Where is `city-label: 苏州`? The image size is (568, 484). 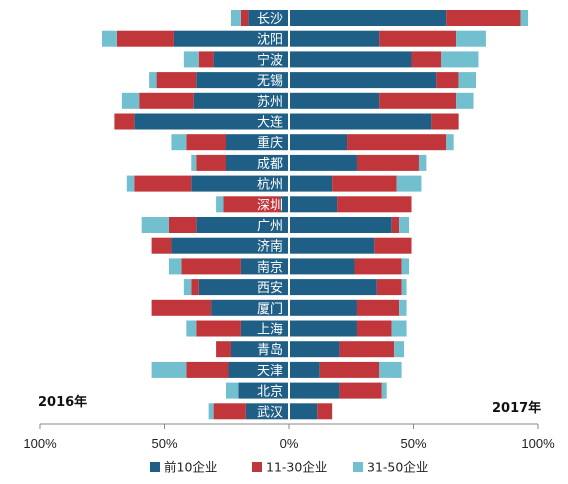
city-label: 苏州 is located at coordinates (270, 102).